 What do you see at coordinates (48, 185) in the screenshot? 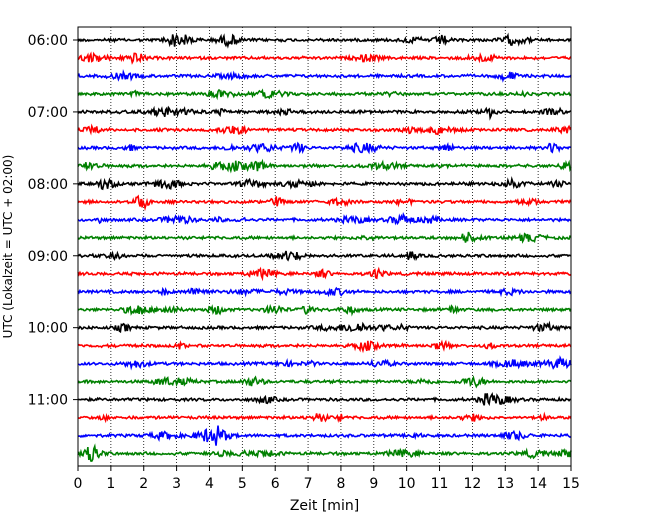
I see `y-tick-label: 08:00` at bounding box center [48, 185].